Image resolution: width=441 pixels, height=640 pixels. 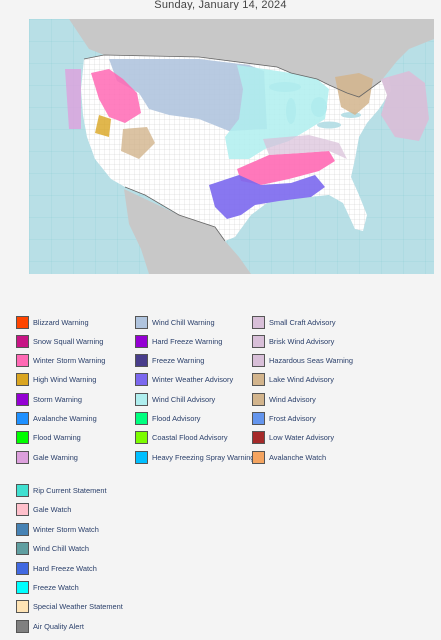 What do you see at coordinates (286, 168) in the screenshot?
I see `winter-storm-warning-south` at bounding box center [286, 168].